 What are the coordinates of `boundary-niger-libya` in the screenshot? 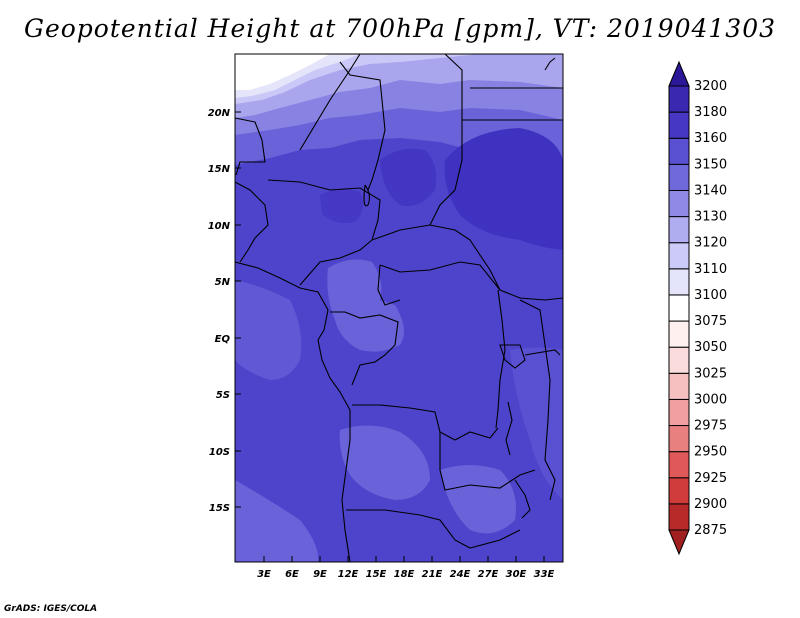 It's located at (362, 126).